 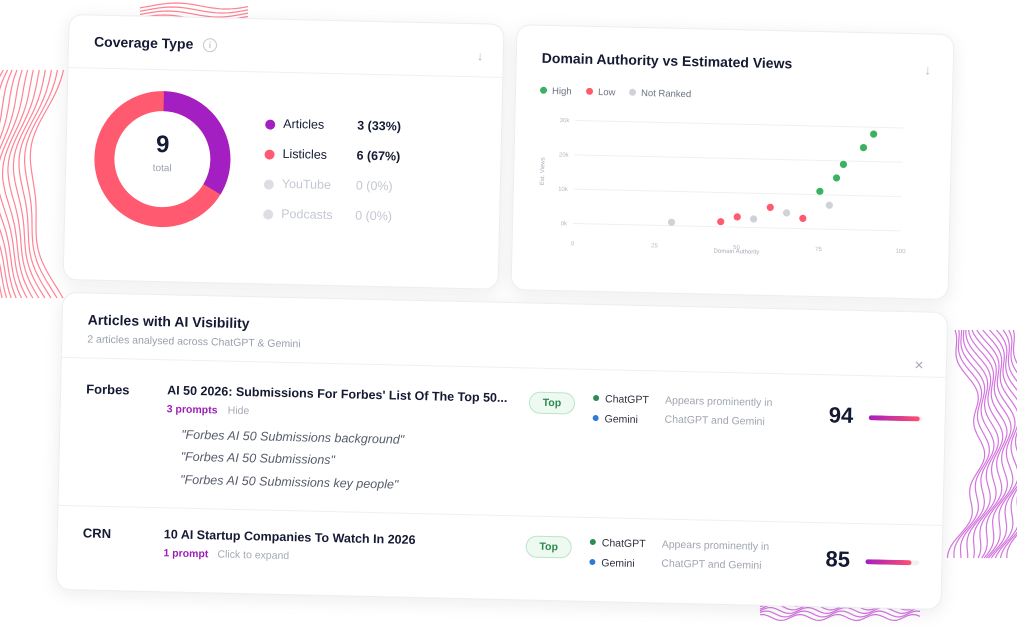 I want to click on articles-title: Articles with AI Visibility, so click(x=168, y=321).